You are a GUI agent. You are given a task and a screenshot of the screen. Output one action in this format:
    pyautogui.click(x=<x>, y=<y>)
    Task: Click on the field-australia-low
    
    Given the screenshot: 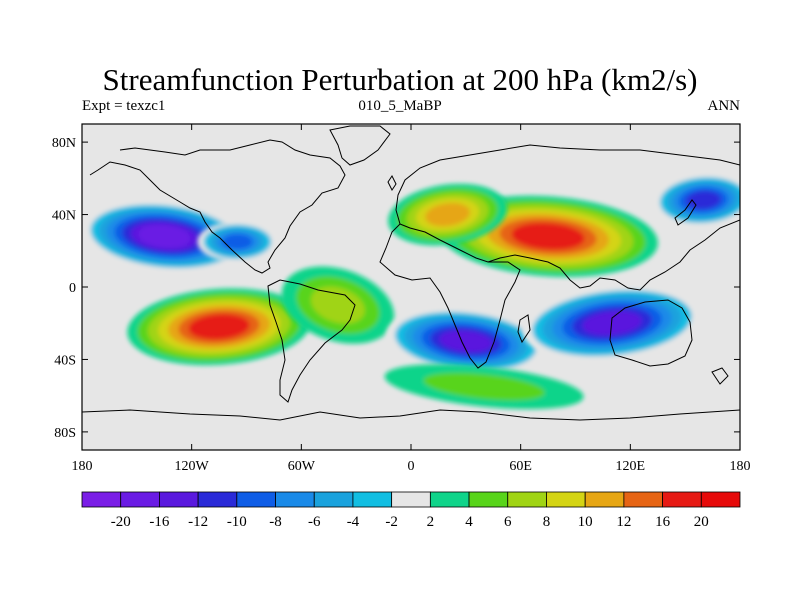 What is the action you would take?
    pyautogui.click(x=612, y=323)
    